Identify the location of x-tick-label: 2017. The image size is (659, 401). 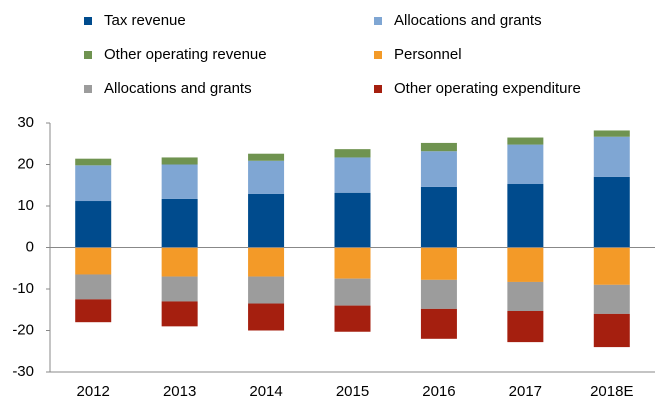
(525, 391).